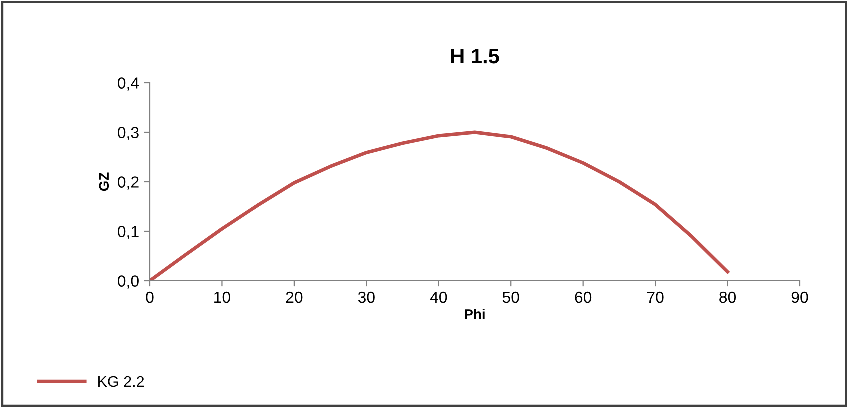  Describe the element at coordinates (128, 183) in the screenshot. I see `y-tick-label: 0,2` at that location.